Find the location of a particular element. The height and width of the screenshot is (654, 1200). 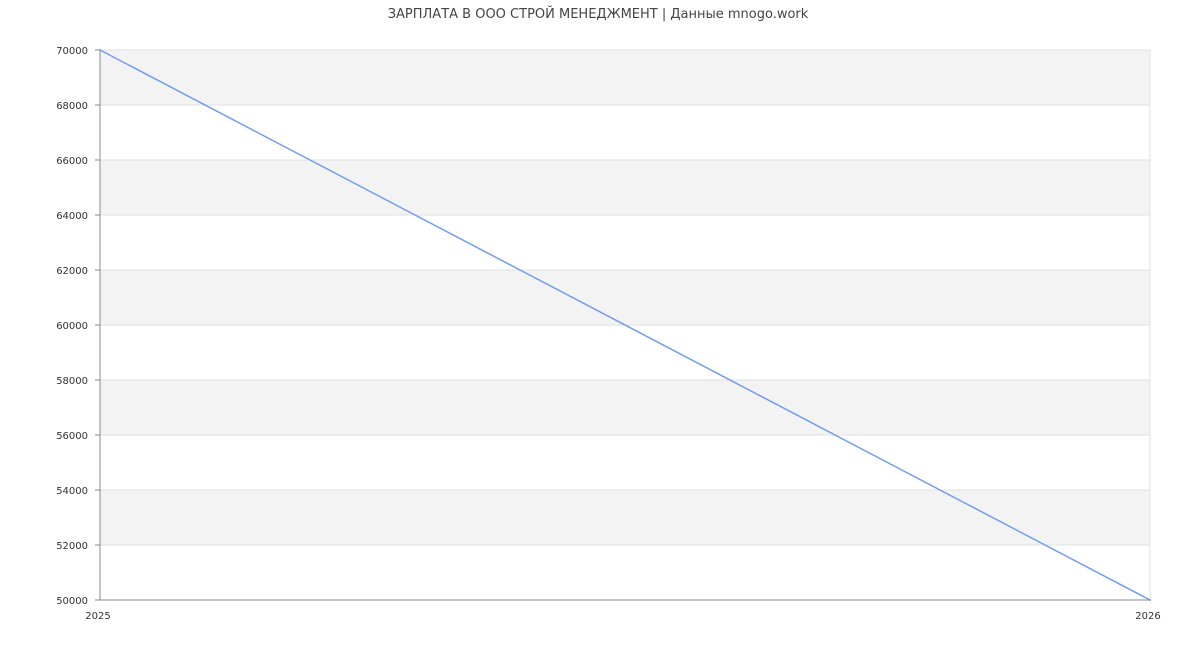

y-tick-label: 60000 is located at coordinates (72, 326).